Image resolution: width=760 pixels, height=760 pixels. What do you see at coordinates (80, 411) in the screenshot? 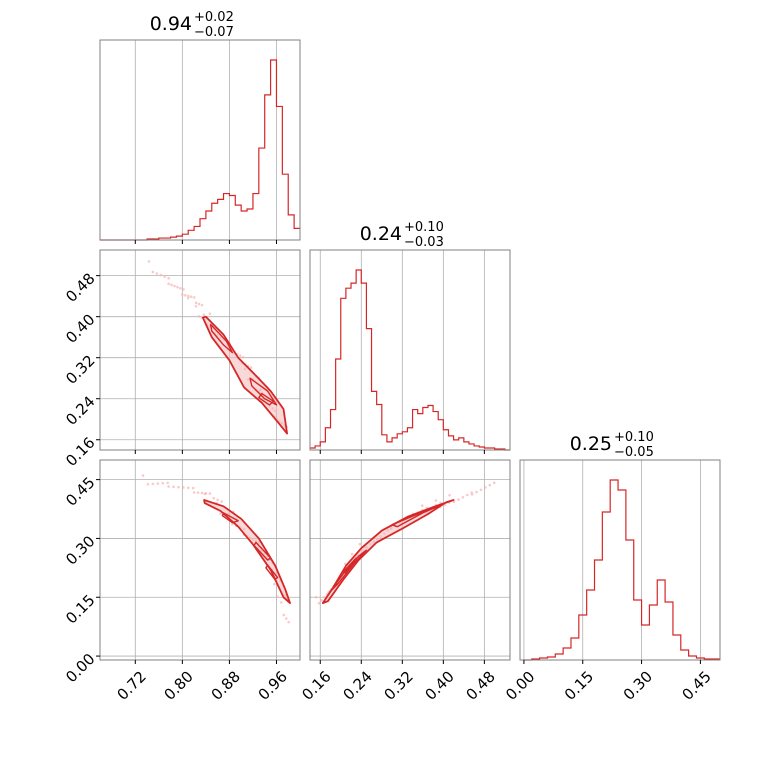
I see `y-tick-label: 0.24` at bounding box center [80, 411].